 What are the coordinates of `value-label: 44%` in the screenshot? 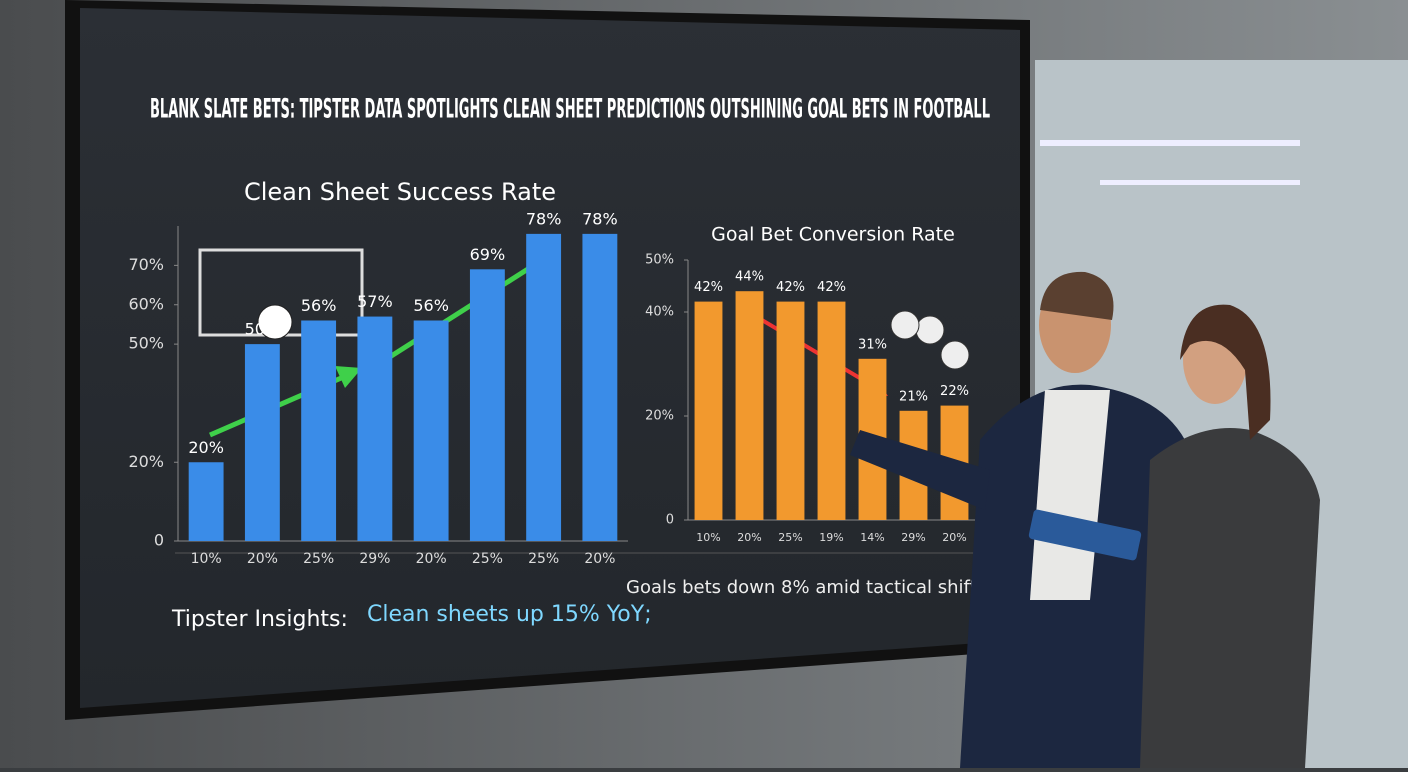 It's located at (749, 277).